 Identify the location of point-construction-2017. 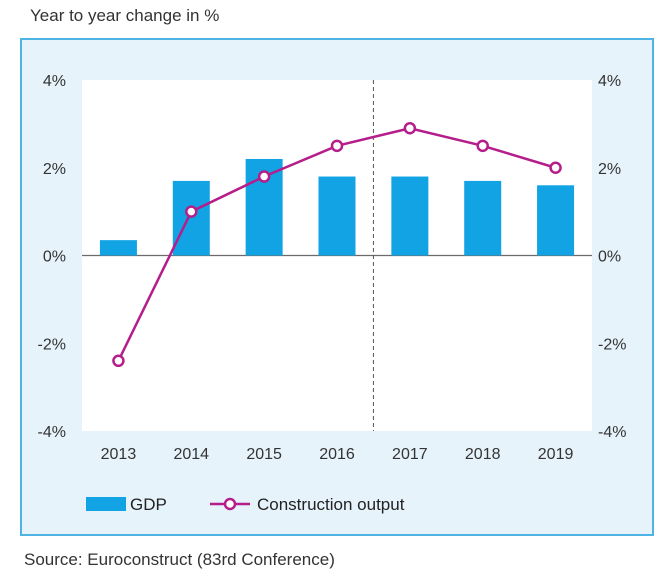
(410, 128).